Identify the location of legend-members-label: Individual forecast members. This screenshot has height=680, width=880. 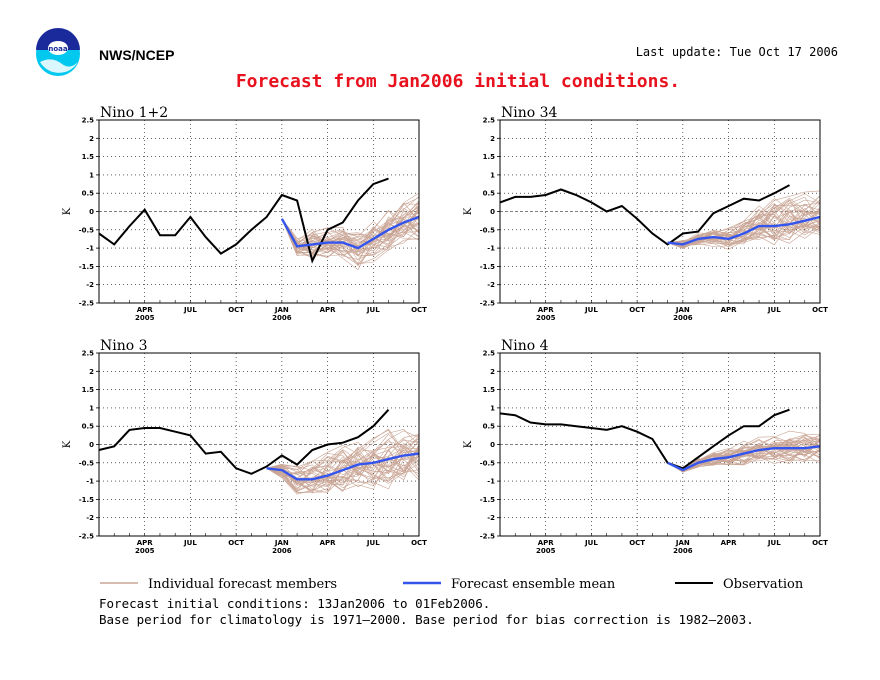
(242, 584).